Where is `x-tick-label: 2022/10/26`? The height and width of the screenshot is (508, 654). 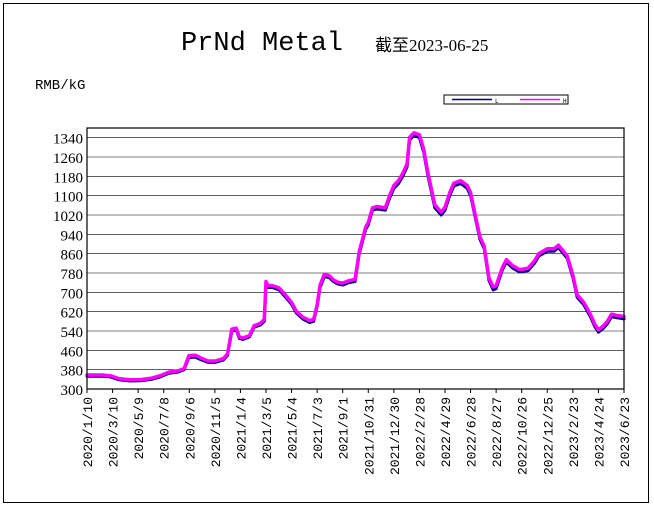
x-tick-label: 2022/10/26 is located at coordinates (523, 436).